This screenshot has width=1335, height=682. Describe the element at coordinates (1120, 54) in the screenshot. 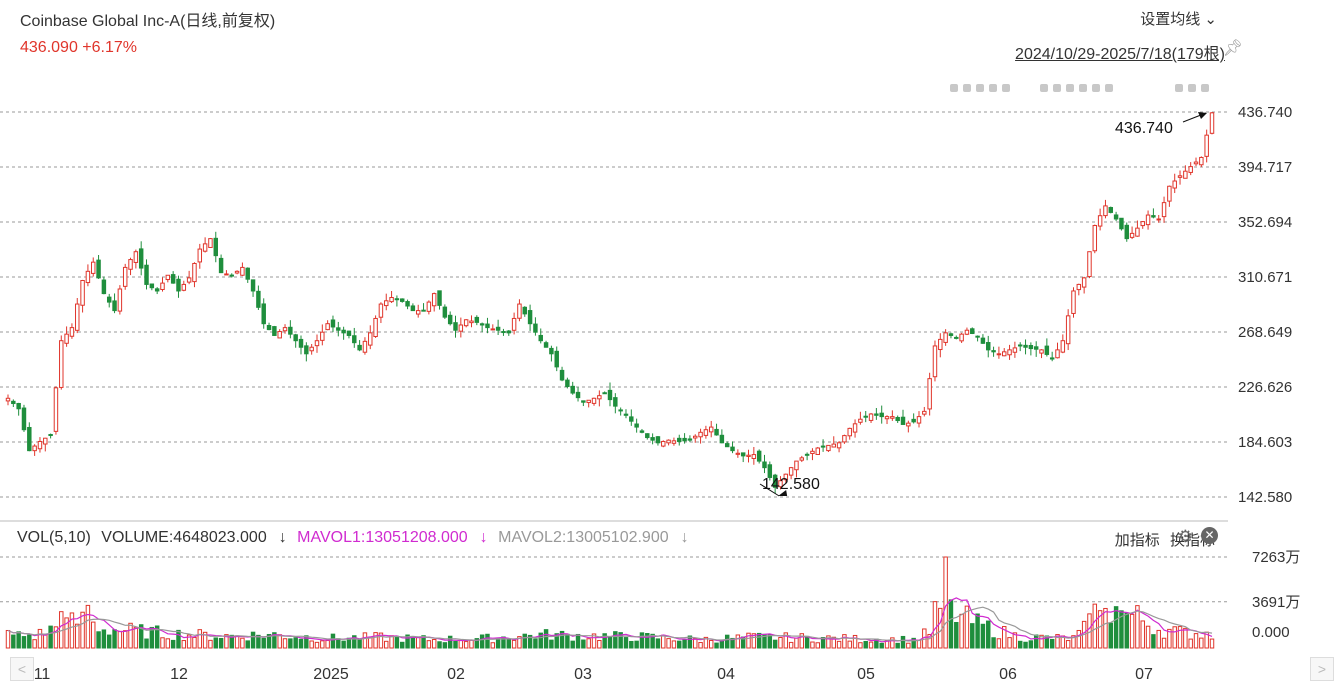

I see `date-range-link: 2024/10/29-2025/7/18(179根)` at that location.